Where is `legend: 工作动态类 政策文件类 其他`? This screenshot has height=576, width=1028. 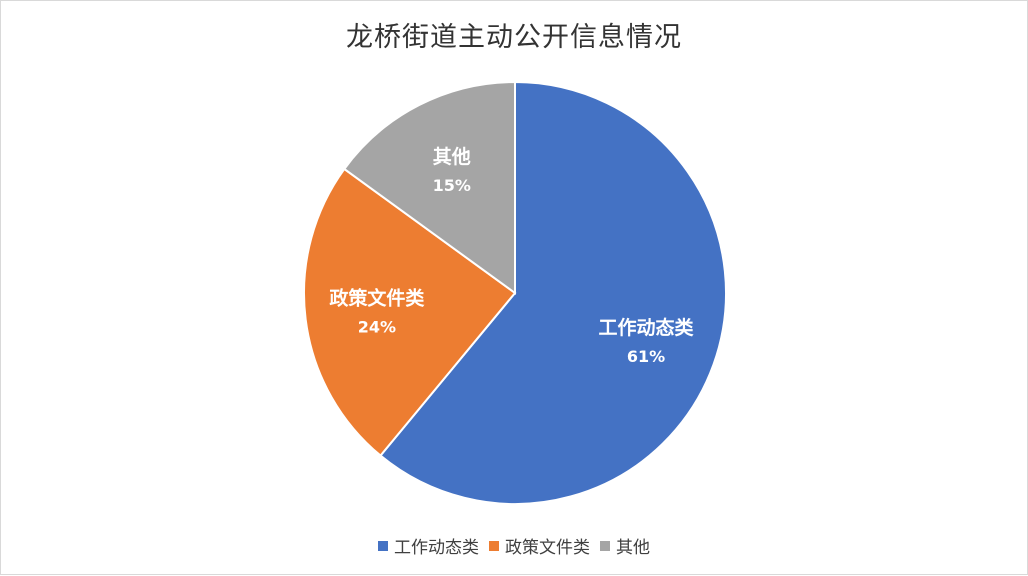
legend: 工作动态类 政策文件类 其他 is located at coordinates (514, 545).